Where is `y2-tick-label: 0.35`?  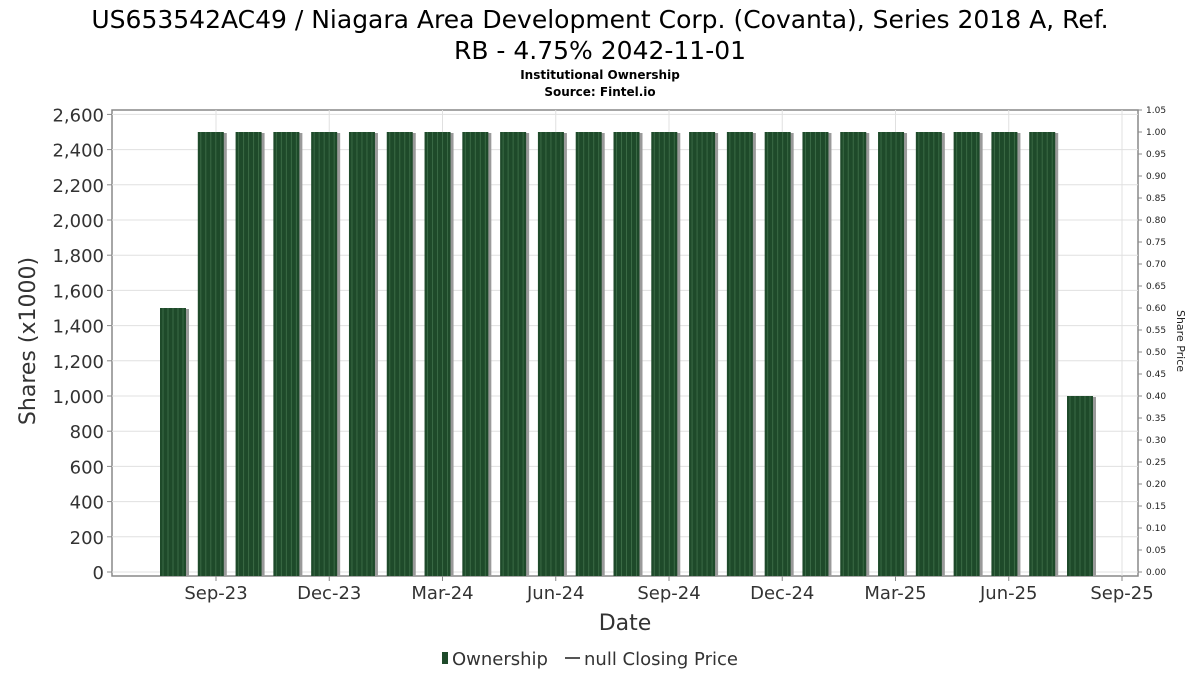 y2-tick-label: 0.35 is located at coordinates (1156, 419).